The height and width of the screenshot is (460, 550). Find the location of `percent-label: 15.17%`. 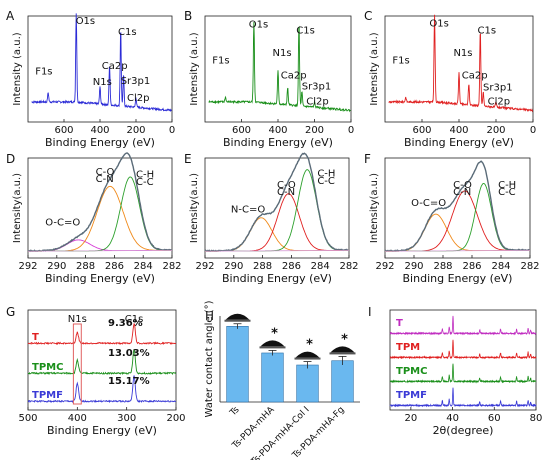

percent-label: 15.17% is located at coordinates (129, 381).